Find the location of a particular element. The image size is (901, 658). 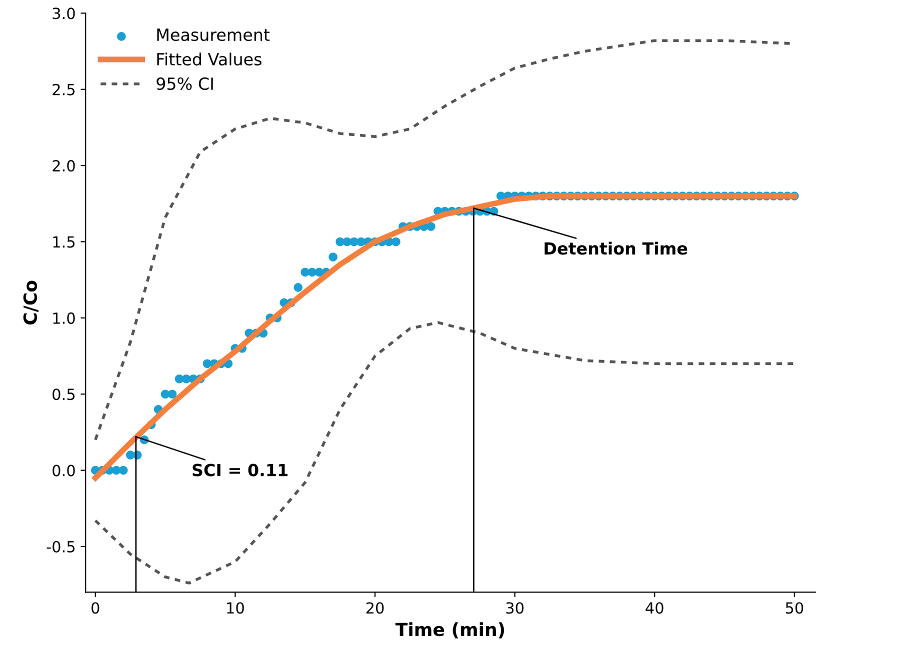

x-tick-label: 50 is located at coordinates (795, 608).